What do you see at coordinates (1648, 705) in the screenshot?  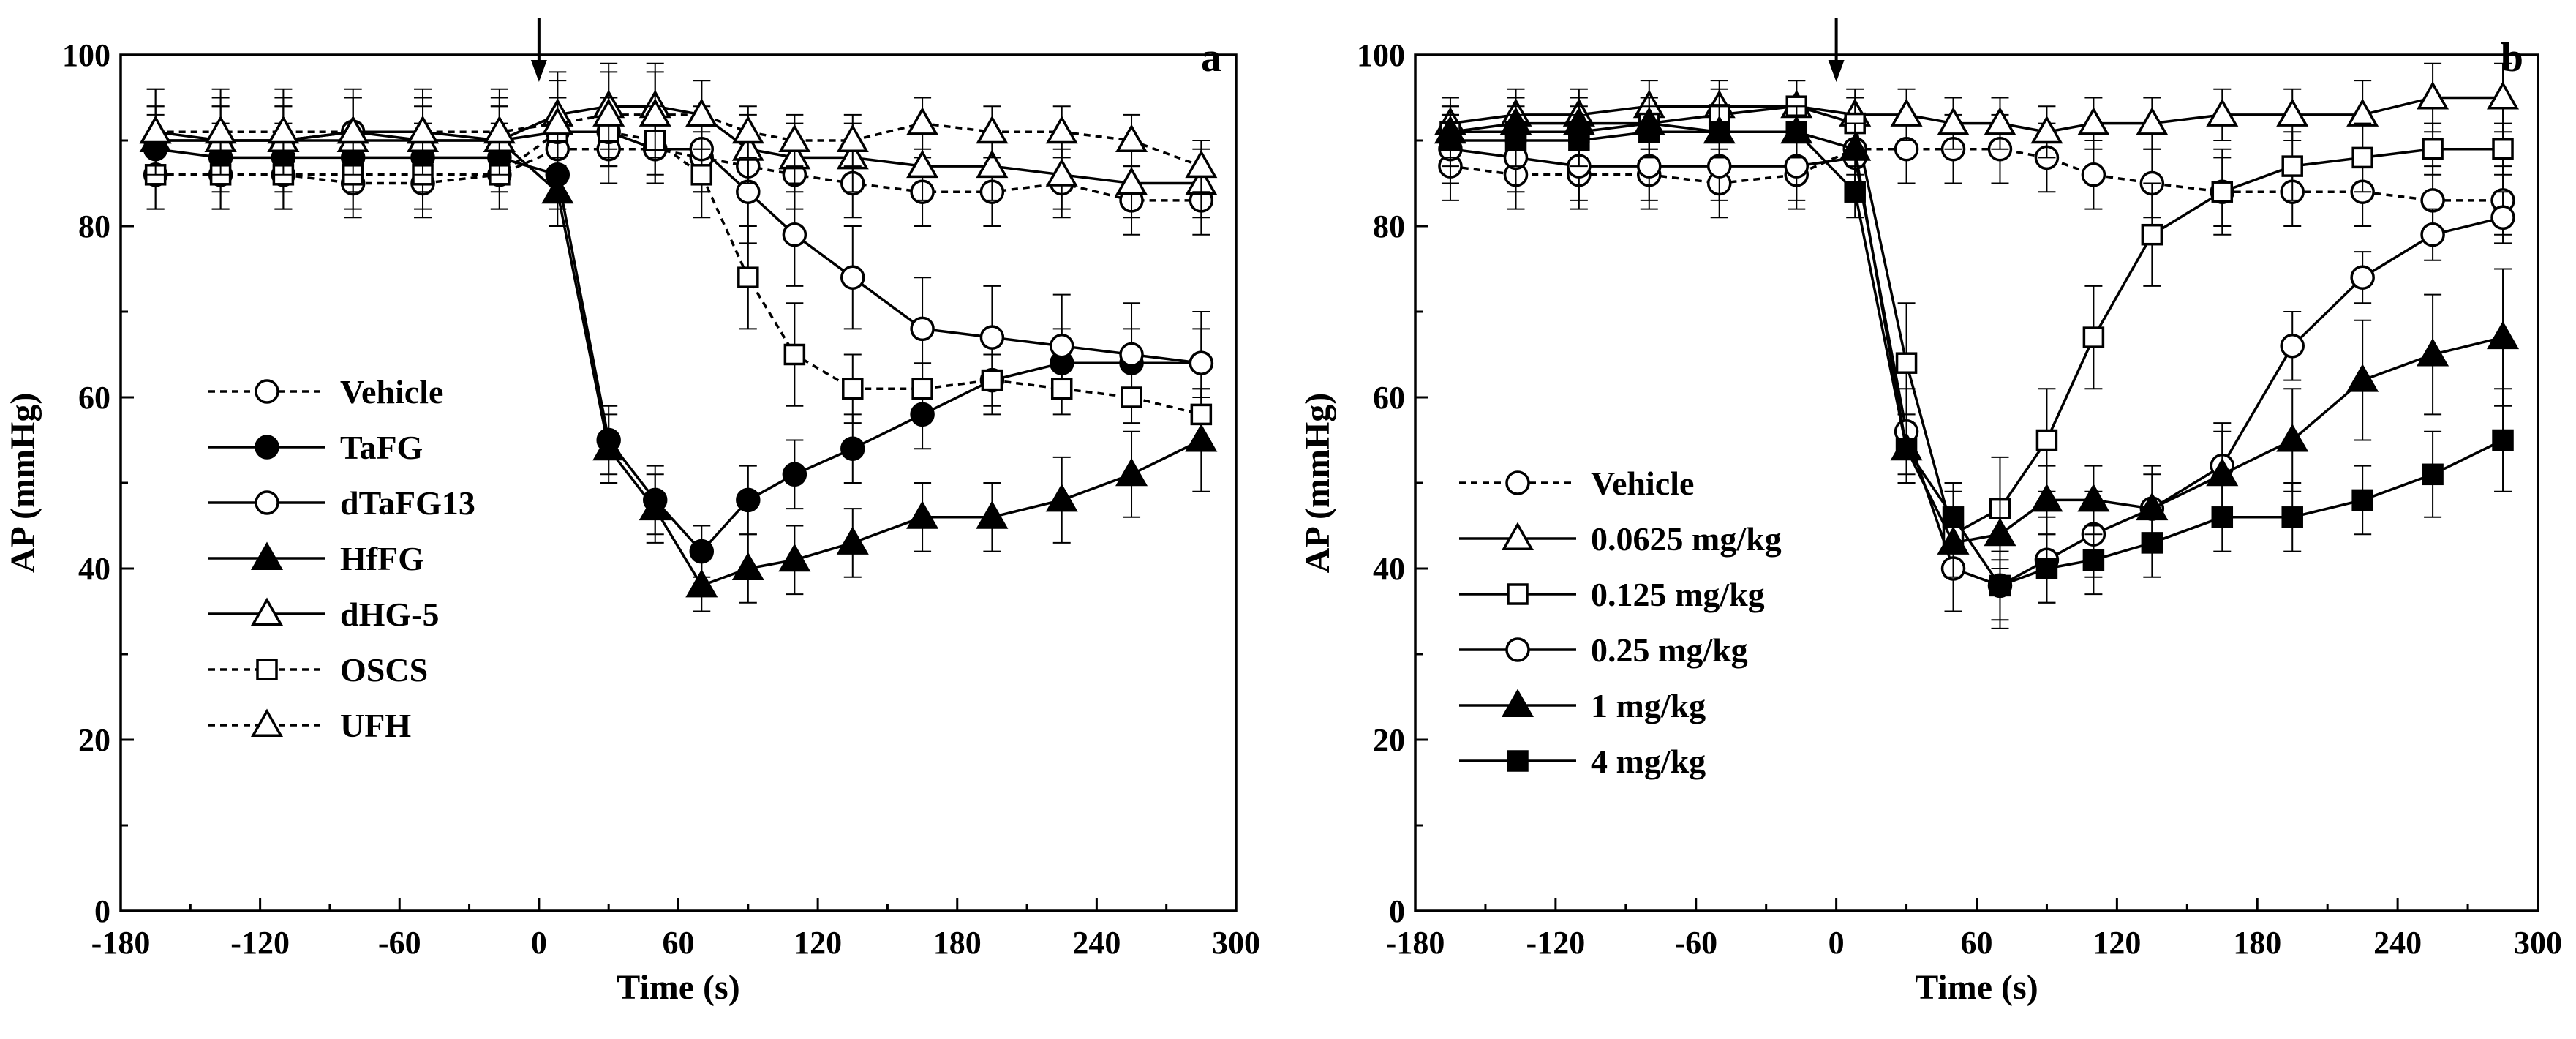 I see `legend-label: 1 mg/kg` at bounding box center [1648, 705].